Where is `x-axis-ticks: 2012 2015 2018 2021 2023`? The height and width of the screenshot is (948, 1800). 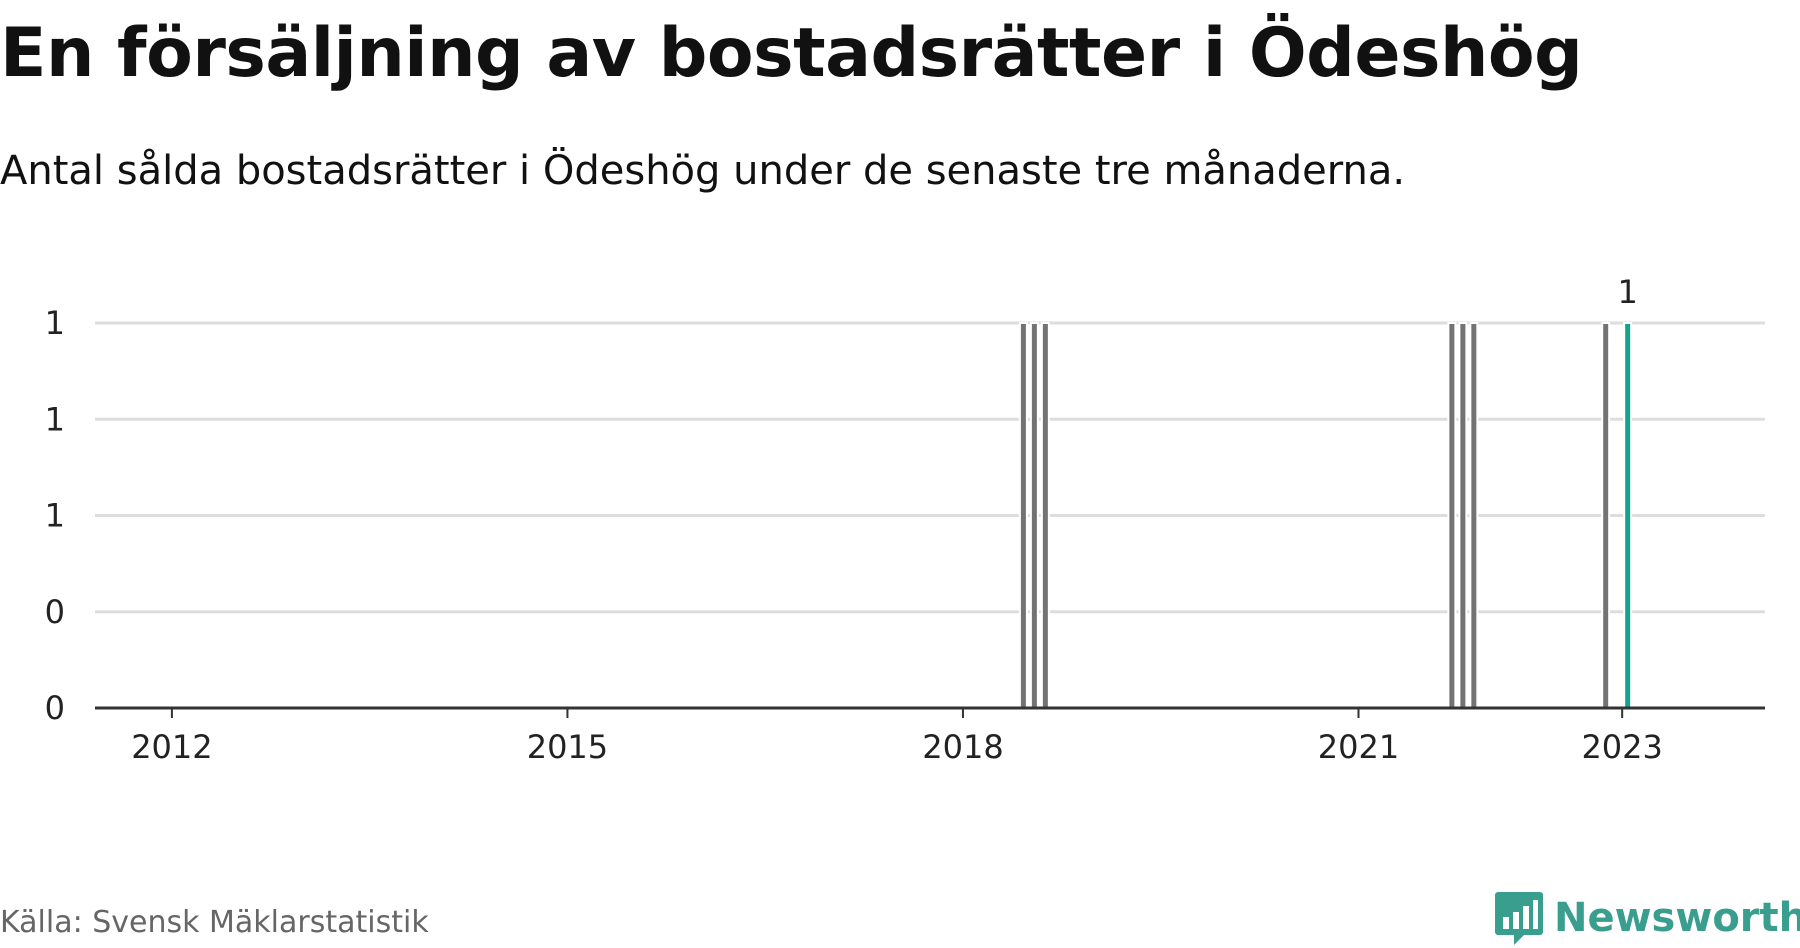
x-axis-ticks: 2012 2015 2018 2021 2023 is located at coordinates (897, 737).